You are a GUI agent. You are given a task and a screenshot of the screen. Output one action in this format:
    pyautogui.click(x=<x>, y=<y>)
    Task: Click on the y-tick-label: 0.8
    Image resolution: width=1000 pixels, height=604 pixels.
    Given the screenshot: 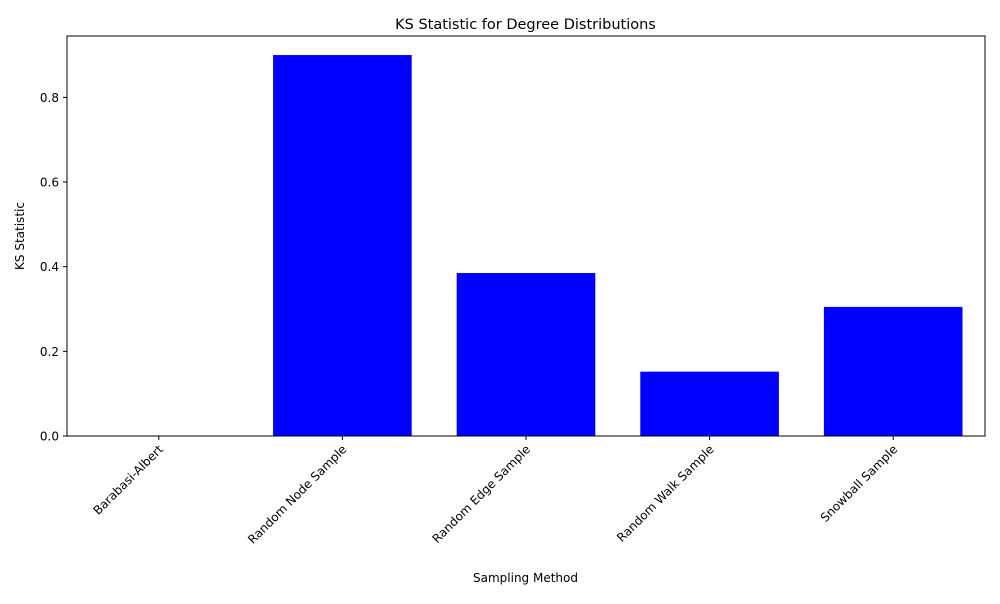 What is the action you would take?
    pyautogui.click(x=49, y=98)
    